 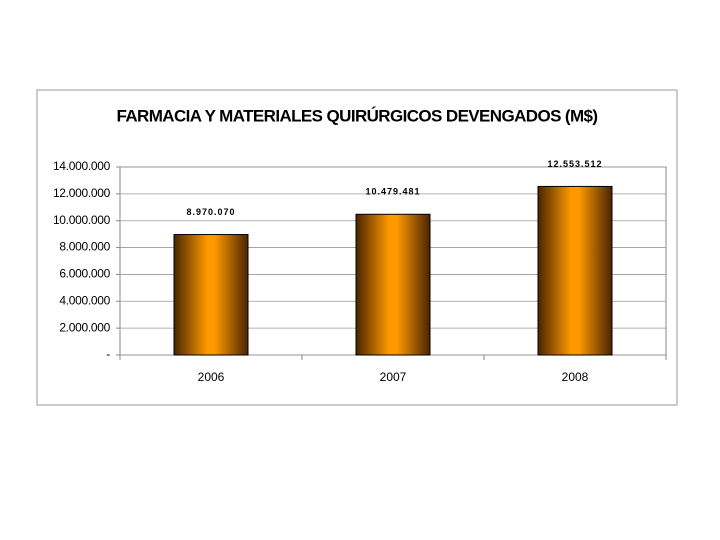 What do you see at coordinates (82, 193) in the screenshot?
I see `y-tick-label: 12.000.000` at bounding box center [82, 193].